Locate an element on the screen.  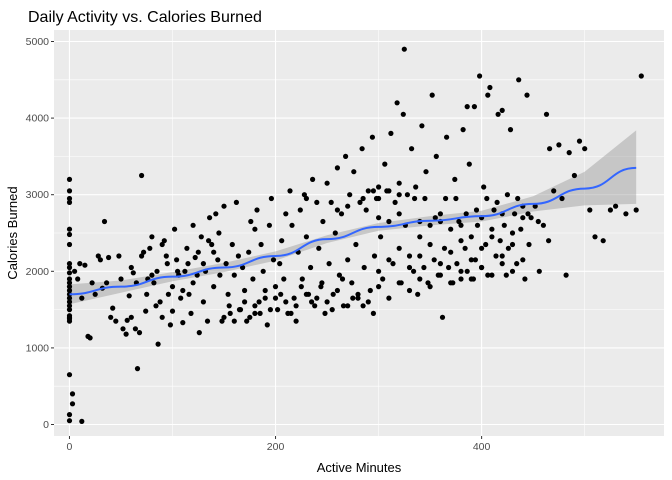
y-axis-title: Calories Burned is located at coordinates (12, 232).